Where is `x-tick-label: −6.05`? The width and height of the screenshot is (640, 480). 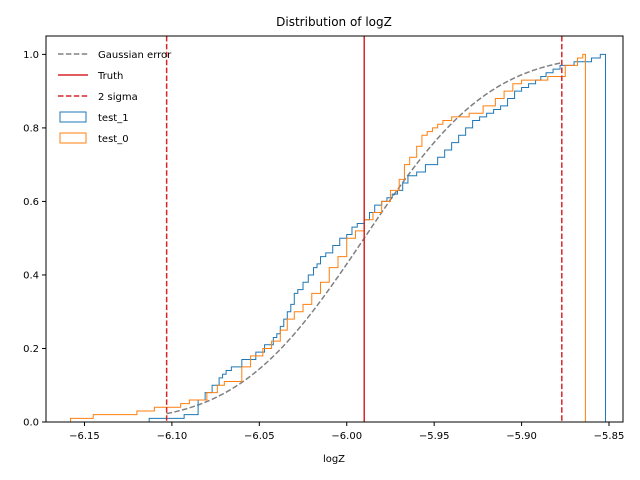
x-tick-label: −6.05 is located at coordinates (259, 436).